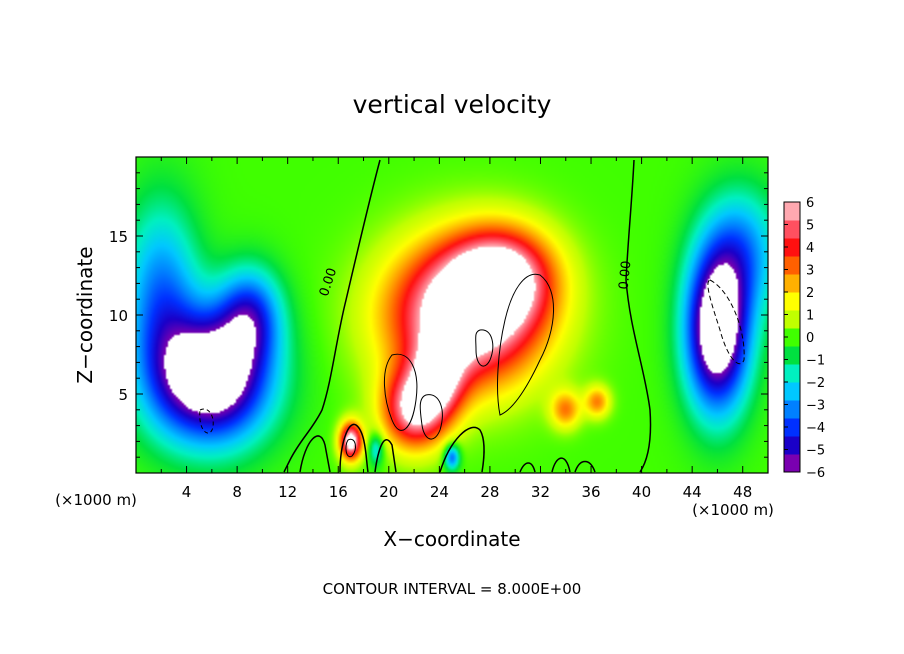 This screenshot has height=654, width=904. Describe the element at coordinates (187, 492) in the screenshot. I see `x-tick-label: 4` at that location.